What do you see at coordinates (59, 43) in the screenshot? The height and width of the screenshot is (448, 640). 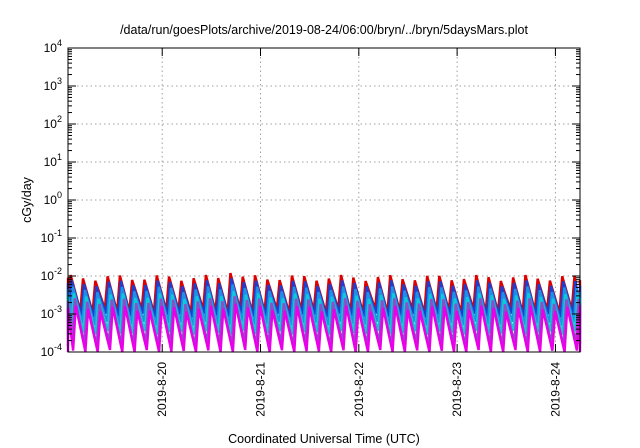 I see `y-tick-exponent: 4` at bounding box center [59, 43].